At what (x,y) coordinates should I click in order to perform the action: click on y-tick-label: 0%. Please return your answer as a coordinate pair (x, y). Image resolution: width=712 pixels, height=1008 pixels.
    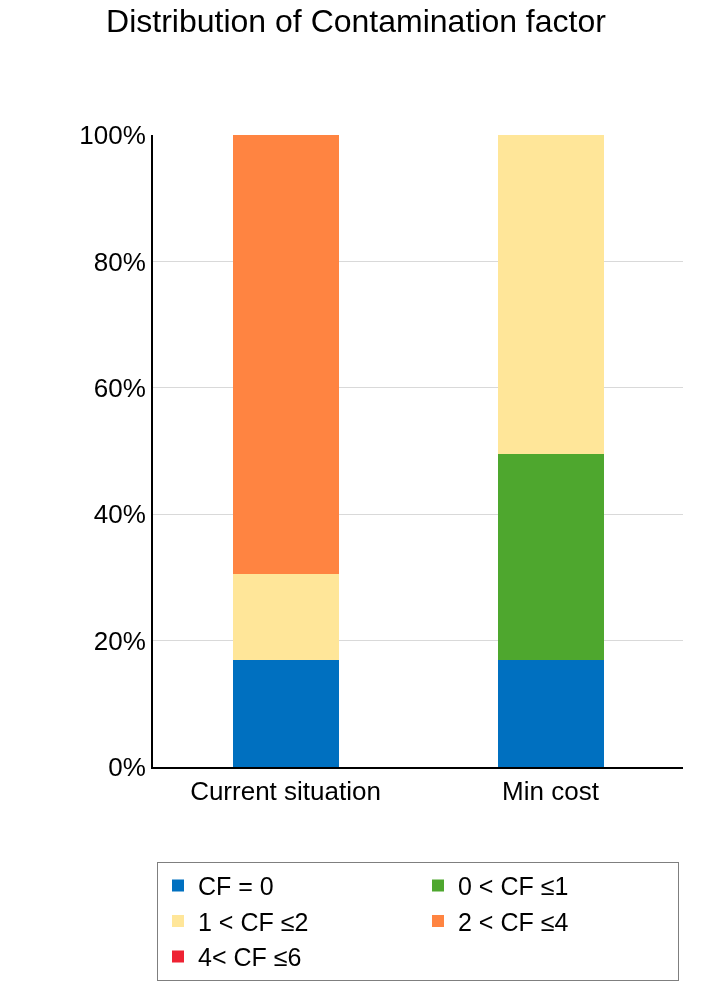
    Looking at the image, I should click on (127, 767).